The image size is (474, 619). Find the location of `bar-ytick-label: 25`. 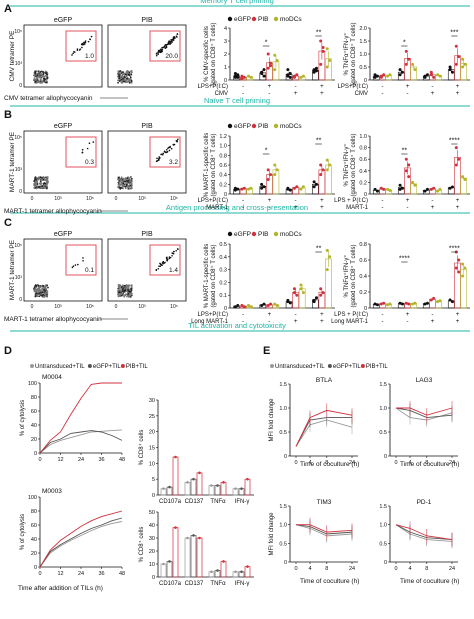

bar-ytick-label: 25 is located at coordinates (152, 417).